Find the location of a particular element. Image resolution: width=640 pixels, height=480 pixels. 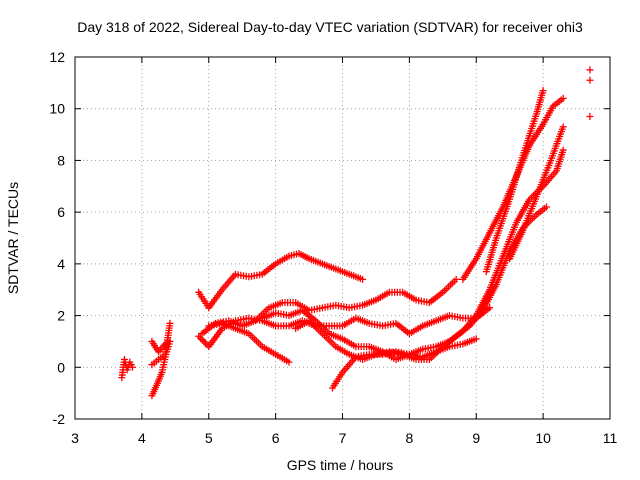

x-tick-labels: 3 4 5 6 7 8 9 10 11 is located at coordinates (344, 438).